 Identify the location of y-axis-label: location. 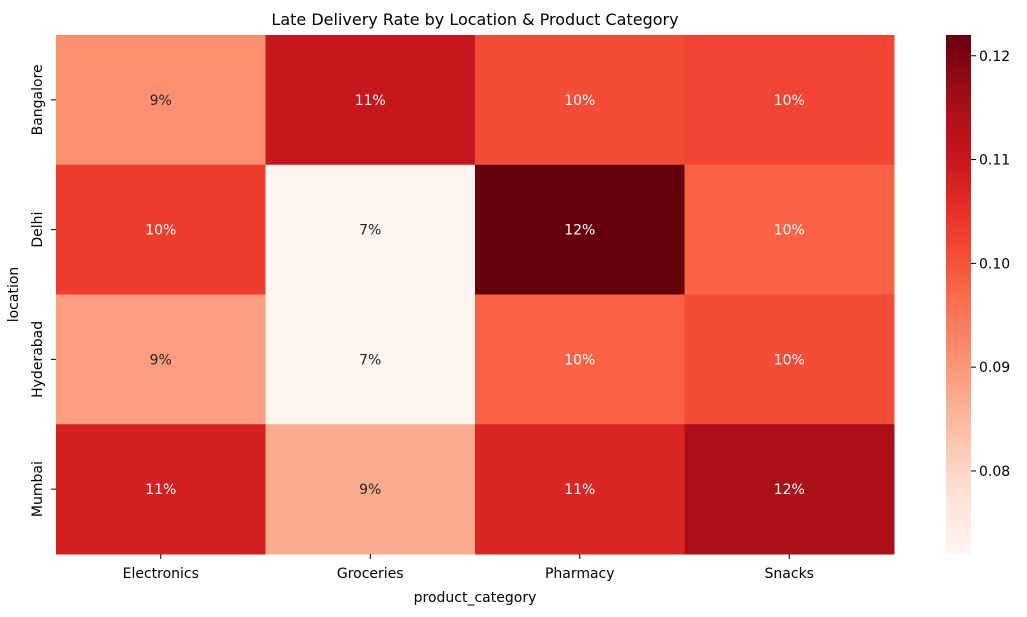
(14, 295).